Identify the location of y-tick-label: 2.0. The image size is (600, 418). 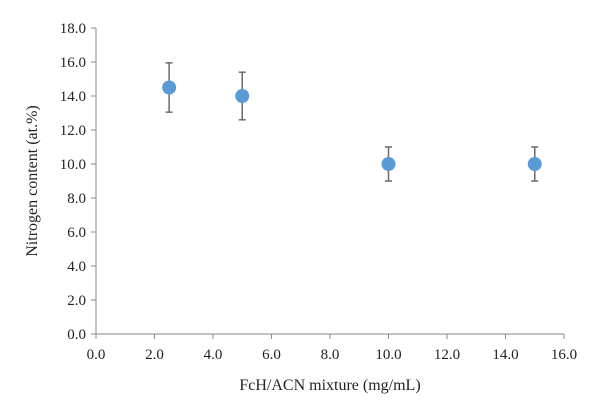
(76, 301).